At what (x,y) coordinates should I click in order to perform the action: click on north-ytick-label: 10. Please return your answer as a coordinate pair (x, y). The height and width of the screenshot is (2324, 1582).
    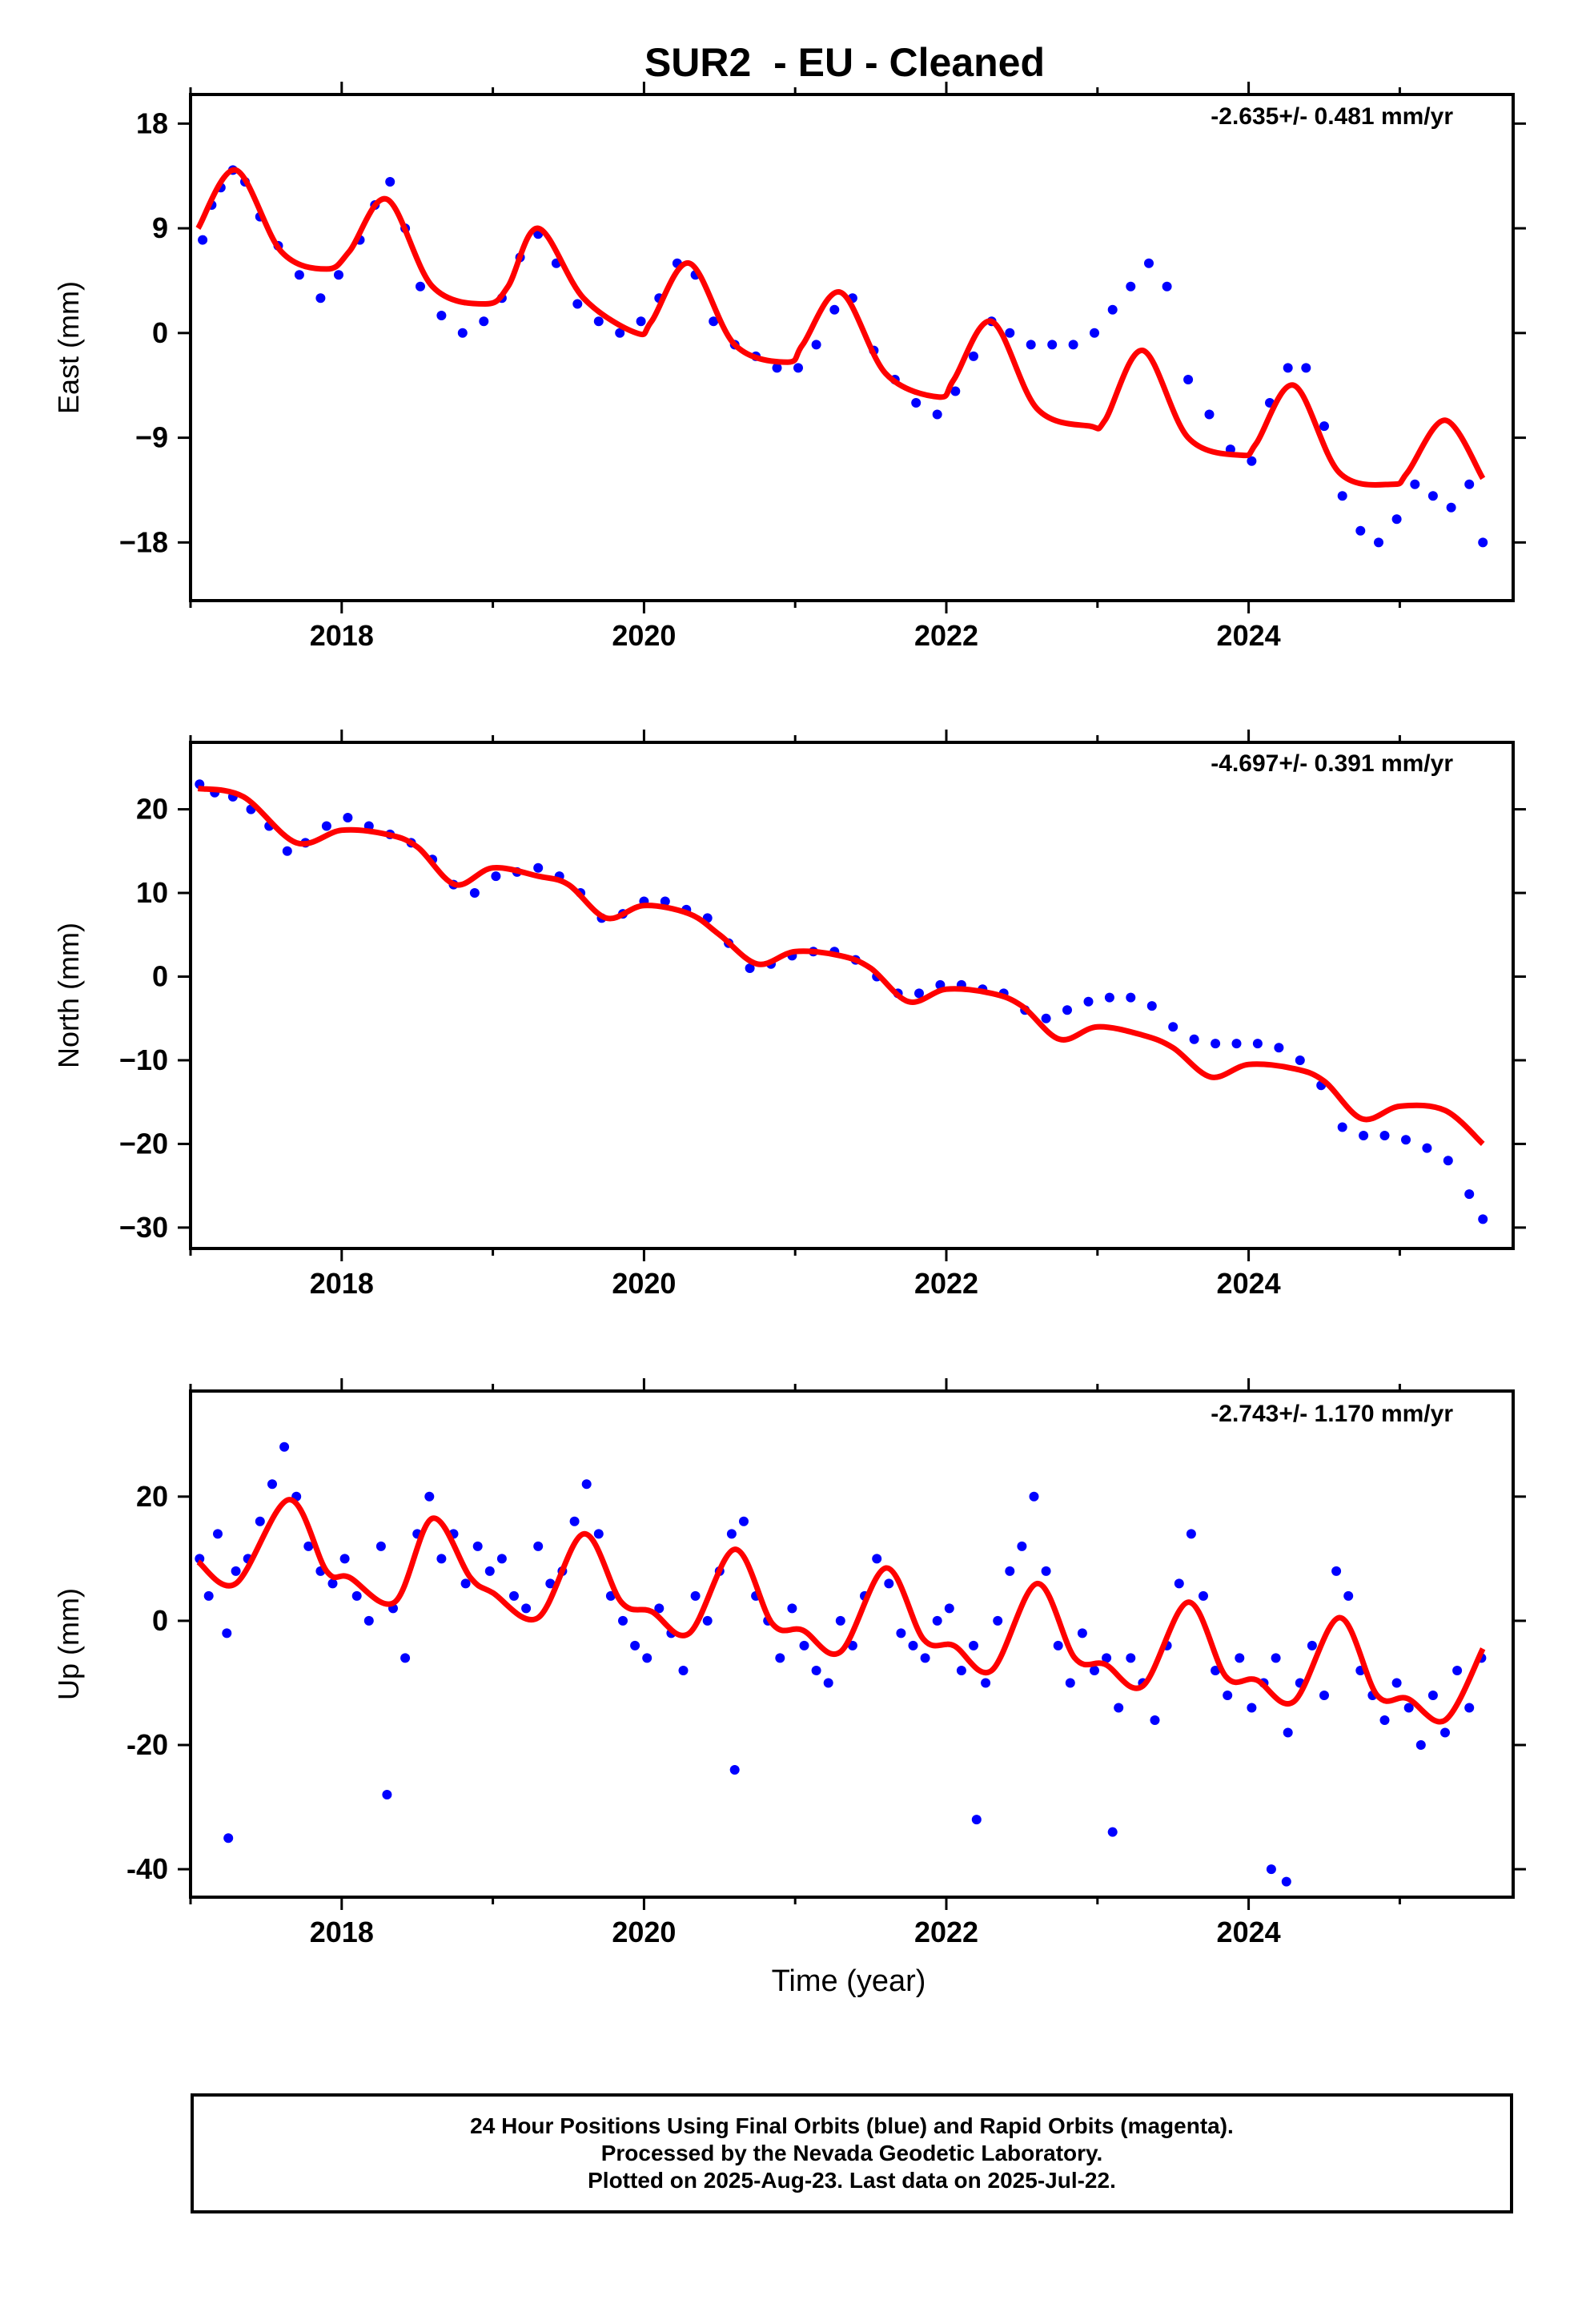
    Looking at the image, I should click on (152, 893).